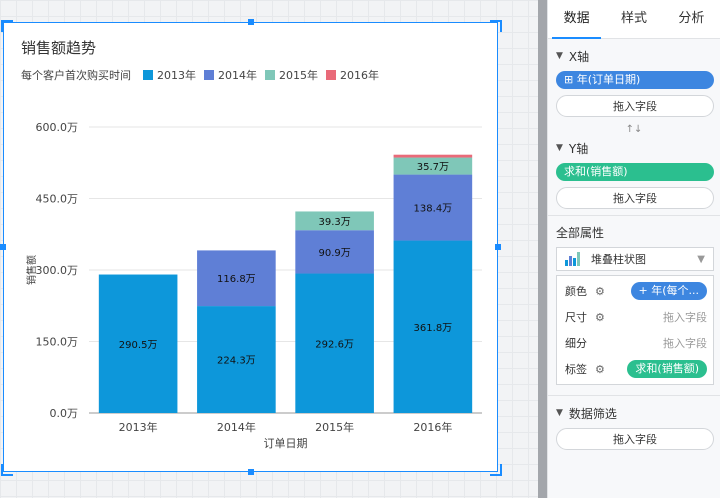  I want to click on y-tick-label: 450.0万, so click(57, 199).